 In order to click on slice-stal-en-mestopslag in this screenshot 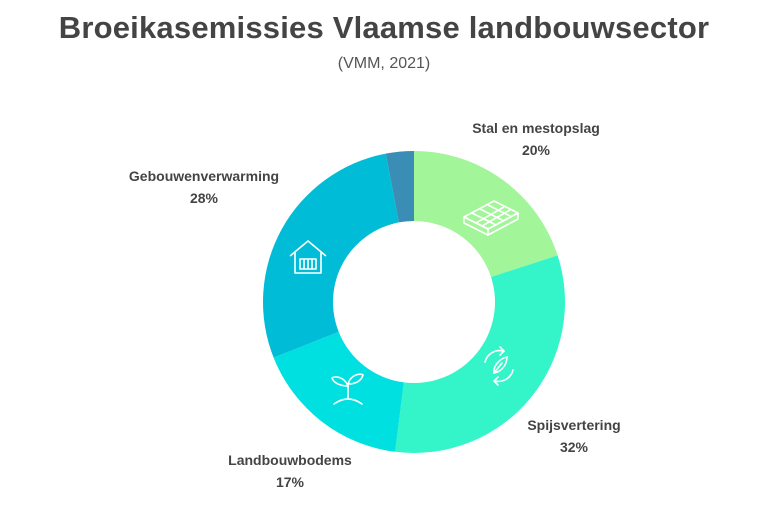, I will do `click(486, 214)`.